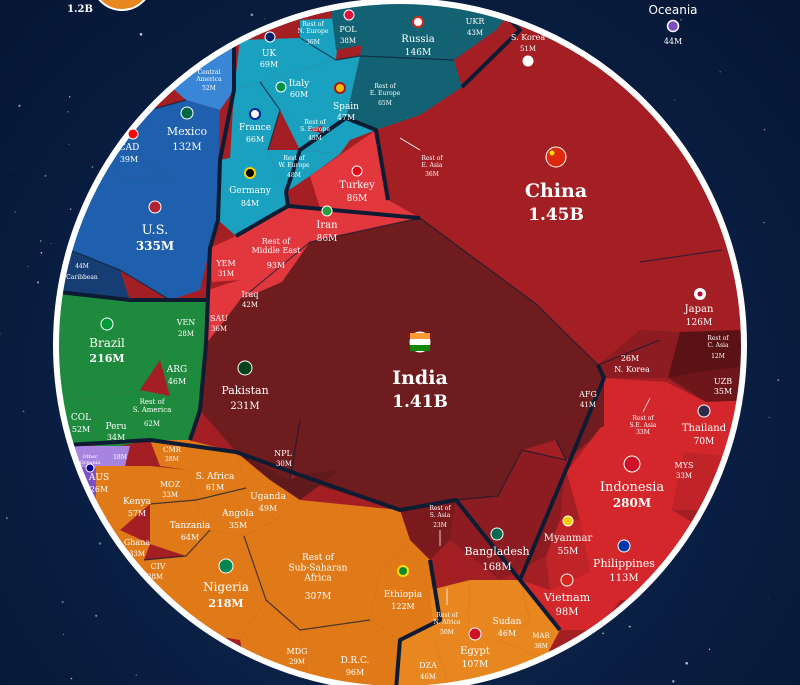 This screenshot has height=685, width=800. What do you see at coordinates (225, 603) in the screenshot?
I see `label-nigeria-value: 218M` at bounding box center [225, 603].